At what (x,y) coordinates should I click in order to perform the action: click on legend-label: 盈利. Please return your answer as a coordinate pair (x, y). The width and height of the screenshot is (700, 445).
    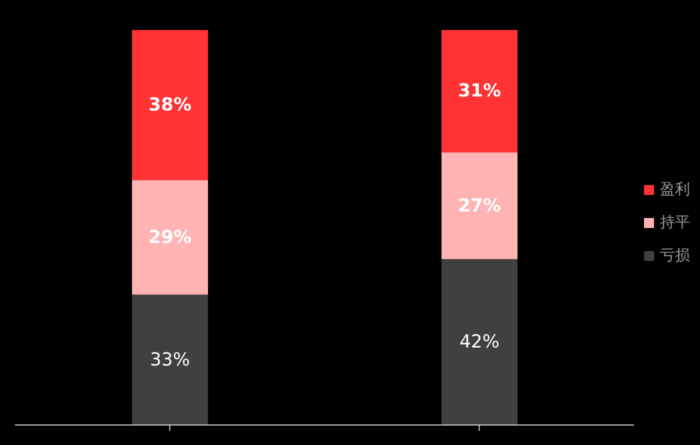
    Looking at the image, I should click on (675, 189).